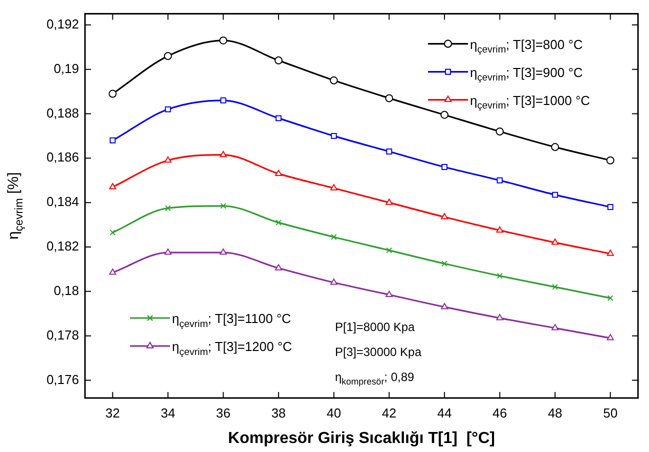 This screenshot has height=452, width=649. I want to click on y-tick-label: 0,188, so click(62, 112).